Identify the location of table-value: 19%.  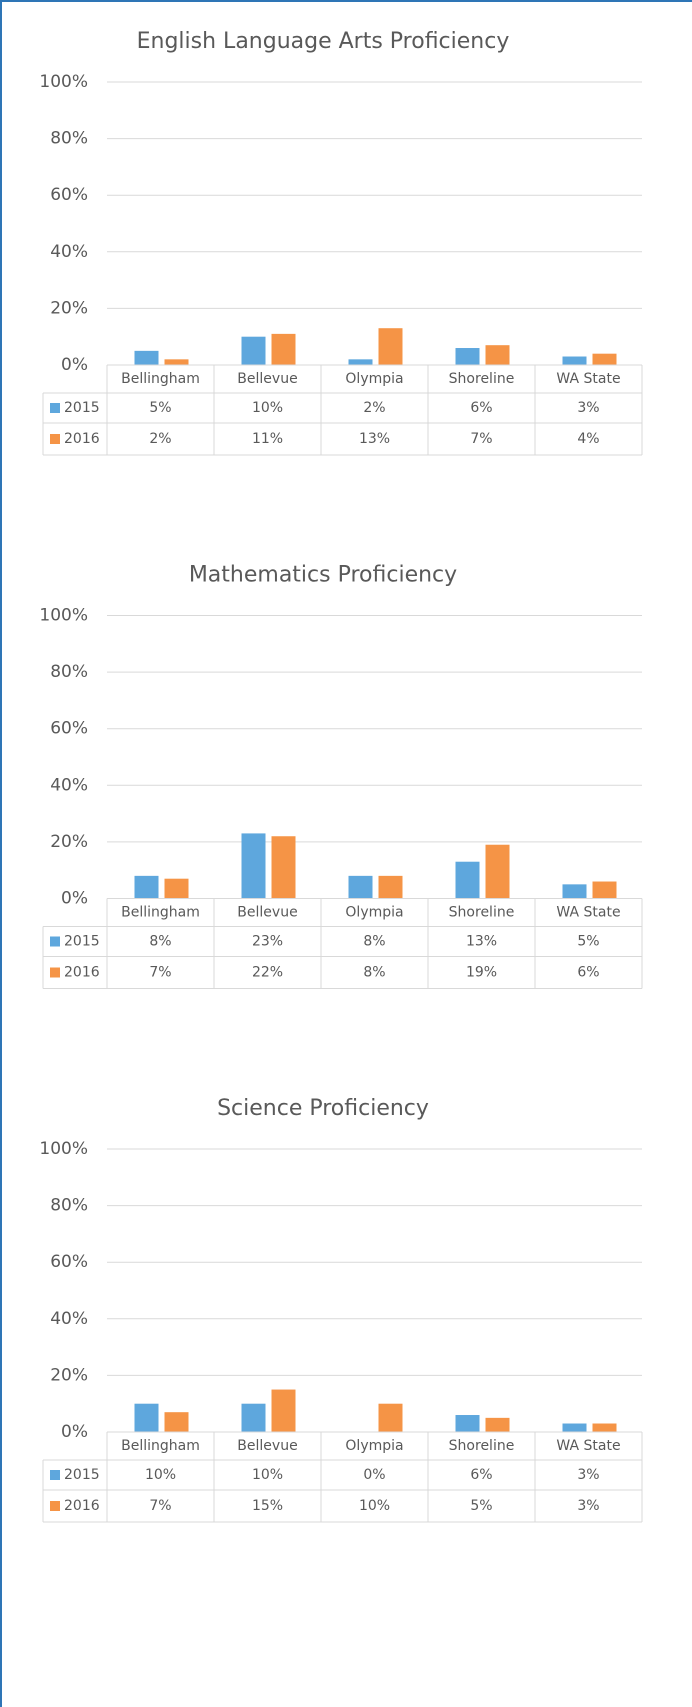
(481, 973).